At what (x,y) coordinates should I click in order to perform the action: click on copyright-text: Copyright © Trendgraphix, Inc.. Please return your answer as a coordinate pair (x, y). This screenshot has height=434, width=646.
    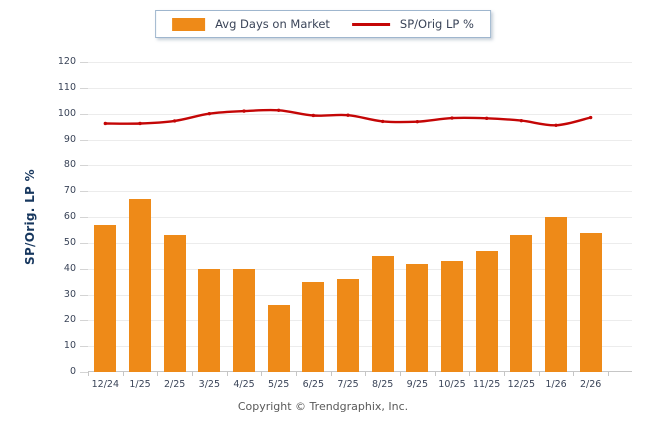
    Looking at the image, I should click on (323, 406).